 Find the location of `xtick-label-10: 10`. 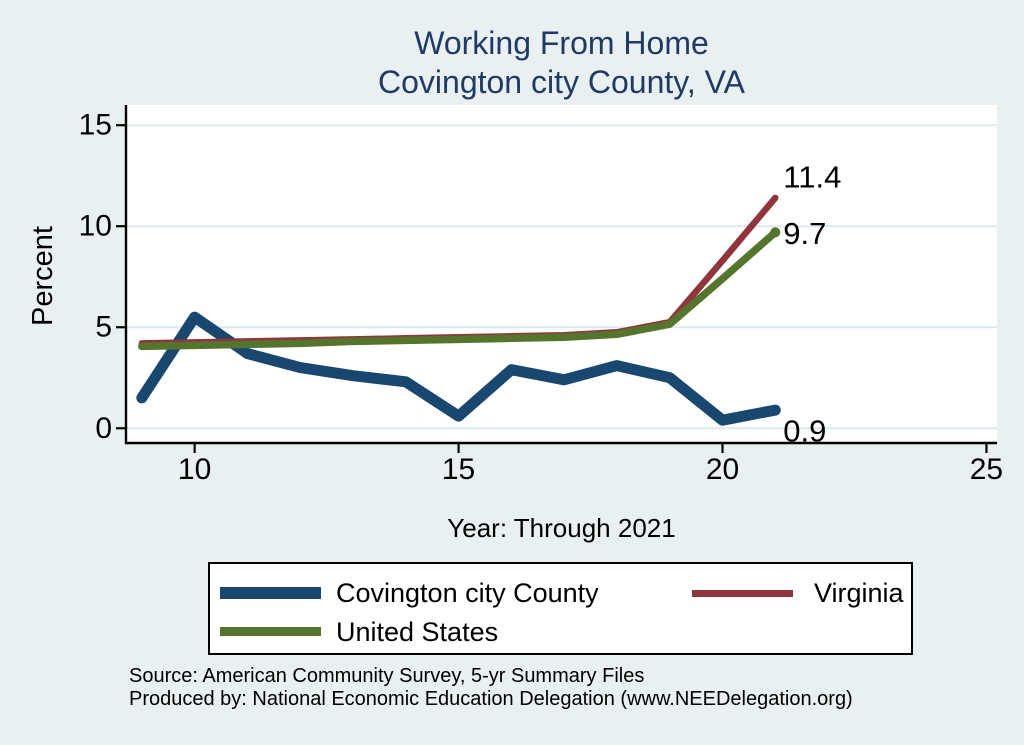

xtick-label-10: 10 is located at coordinates (194, 469).